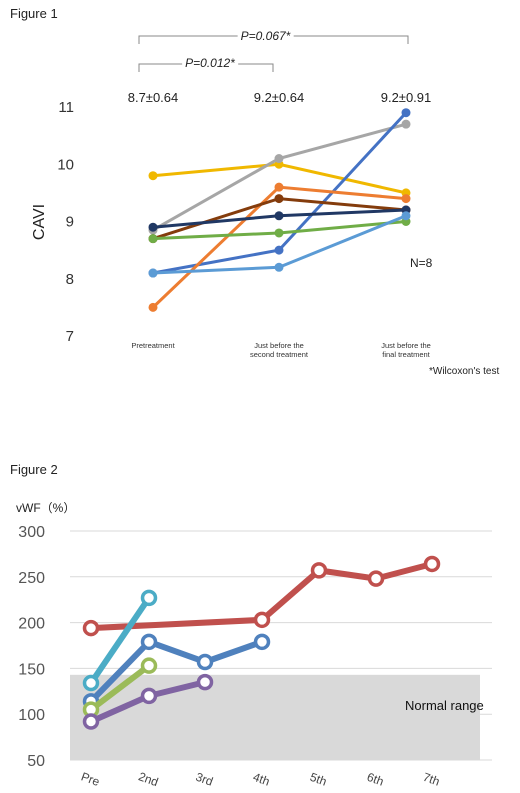 This screenshot has width=520, height=793. I want to click on y-tick-label: 300, so click(31, 532).